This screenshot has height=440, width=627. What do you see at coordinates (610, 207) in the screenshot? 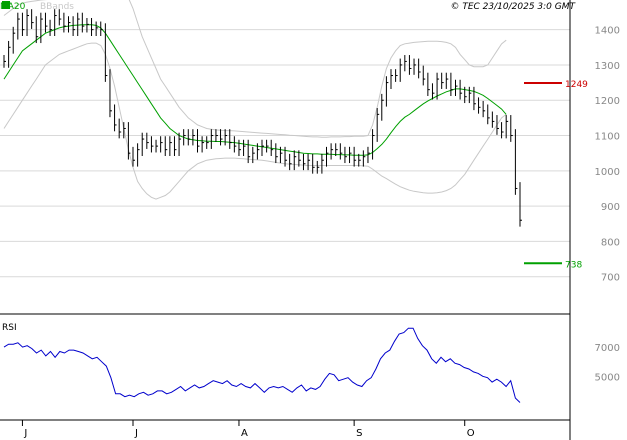
I see `price-y-tick-label: 900` at bounding box center [610, 207].